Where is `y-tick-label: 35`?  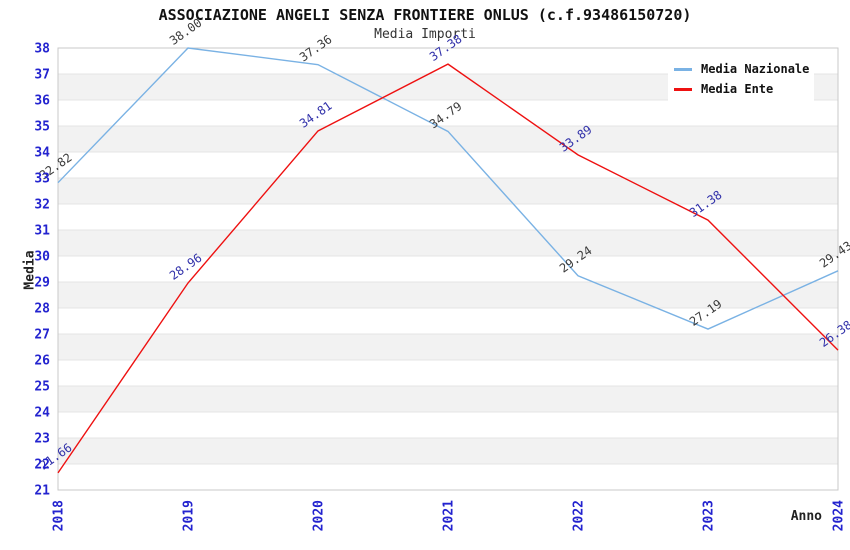
y-tick-label: 35 is located at coordinates (42, 127).